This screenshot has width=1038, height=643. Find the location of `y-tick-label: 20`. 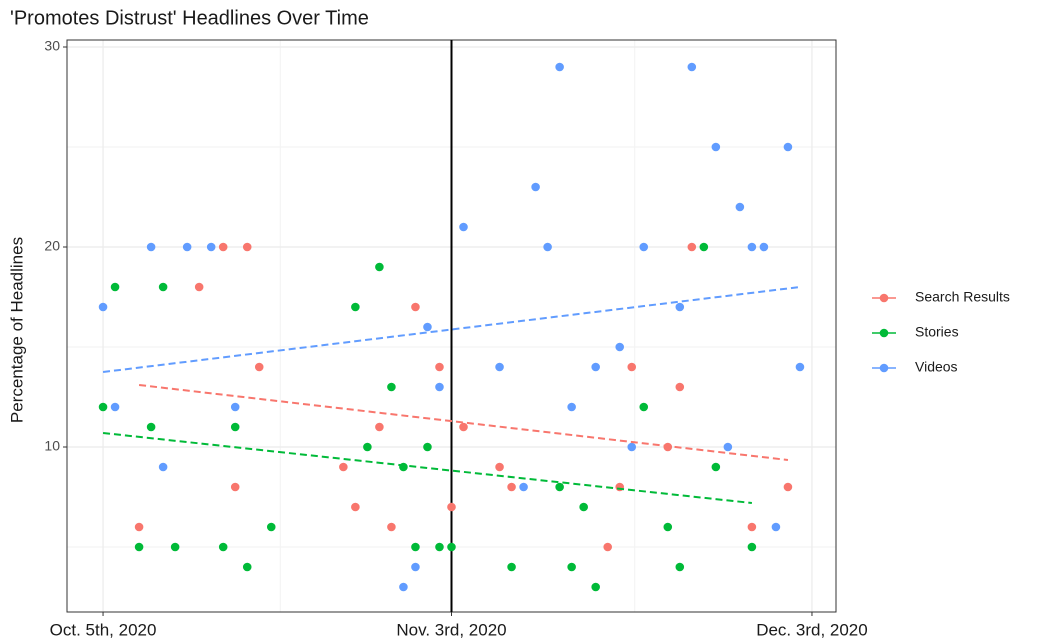

y-tick-label: 20 is located at coordinates (52, 246).